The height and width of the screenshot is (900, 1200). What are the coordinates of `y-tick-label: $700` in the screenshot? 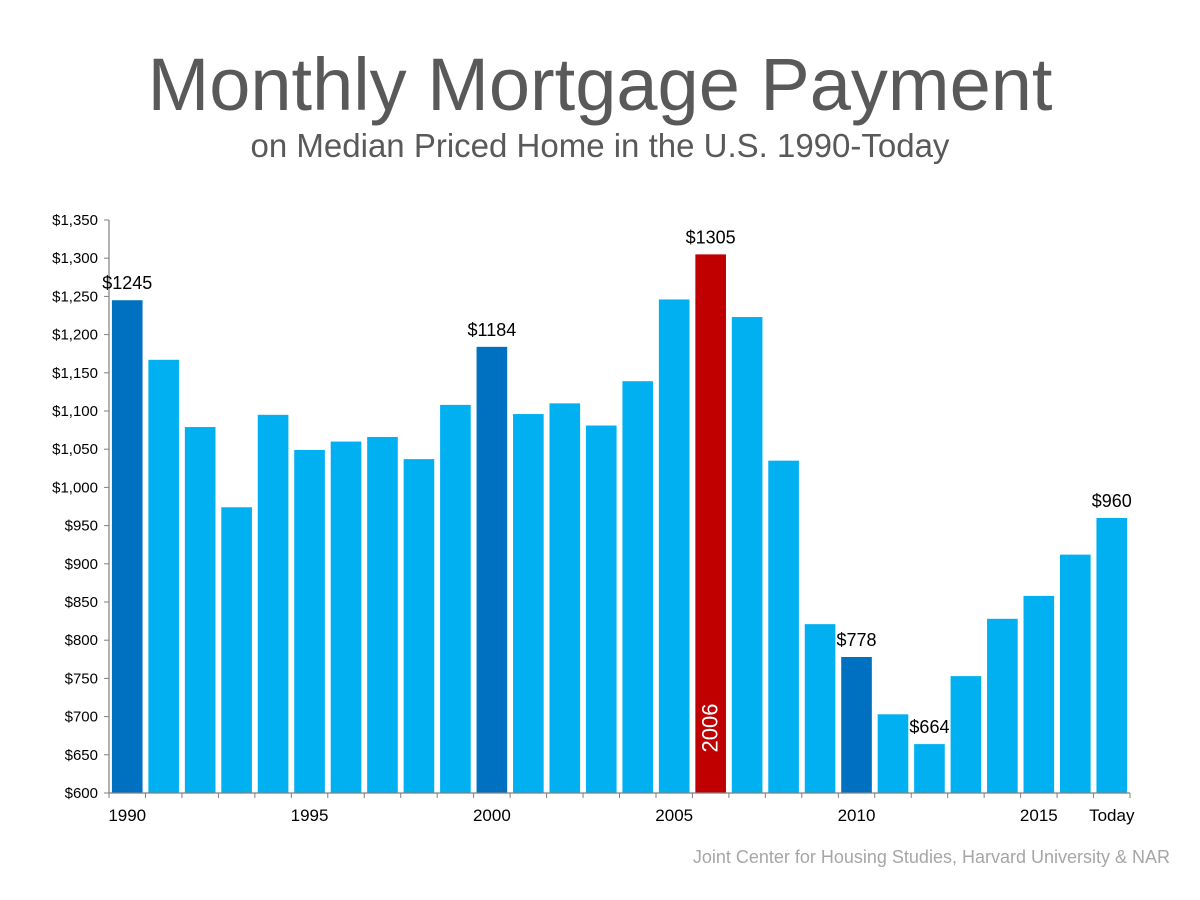 It's located at (81, 717).